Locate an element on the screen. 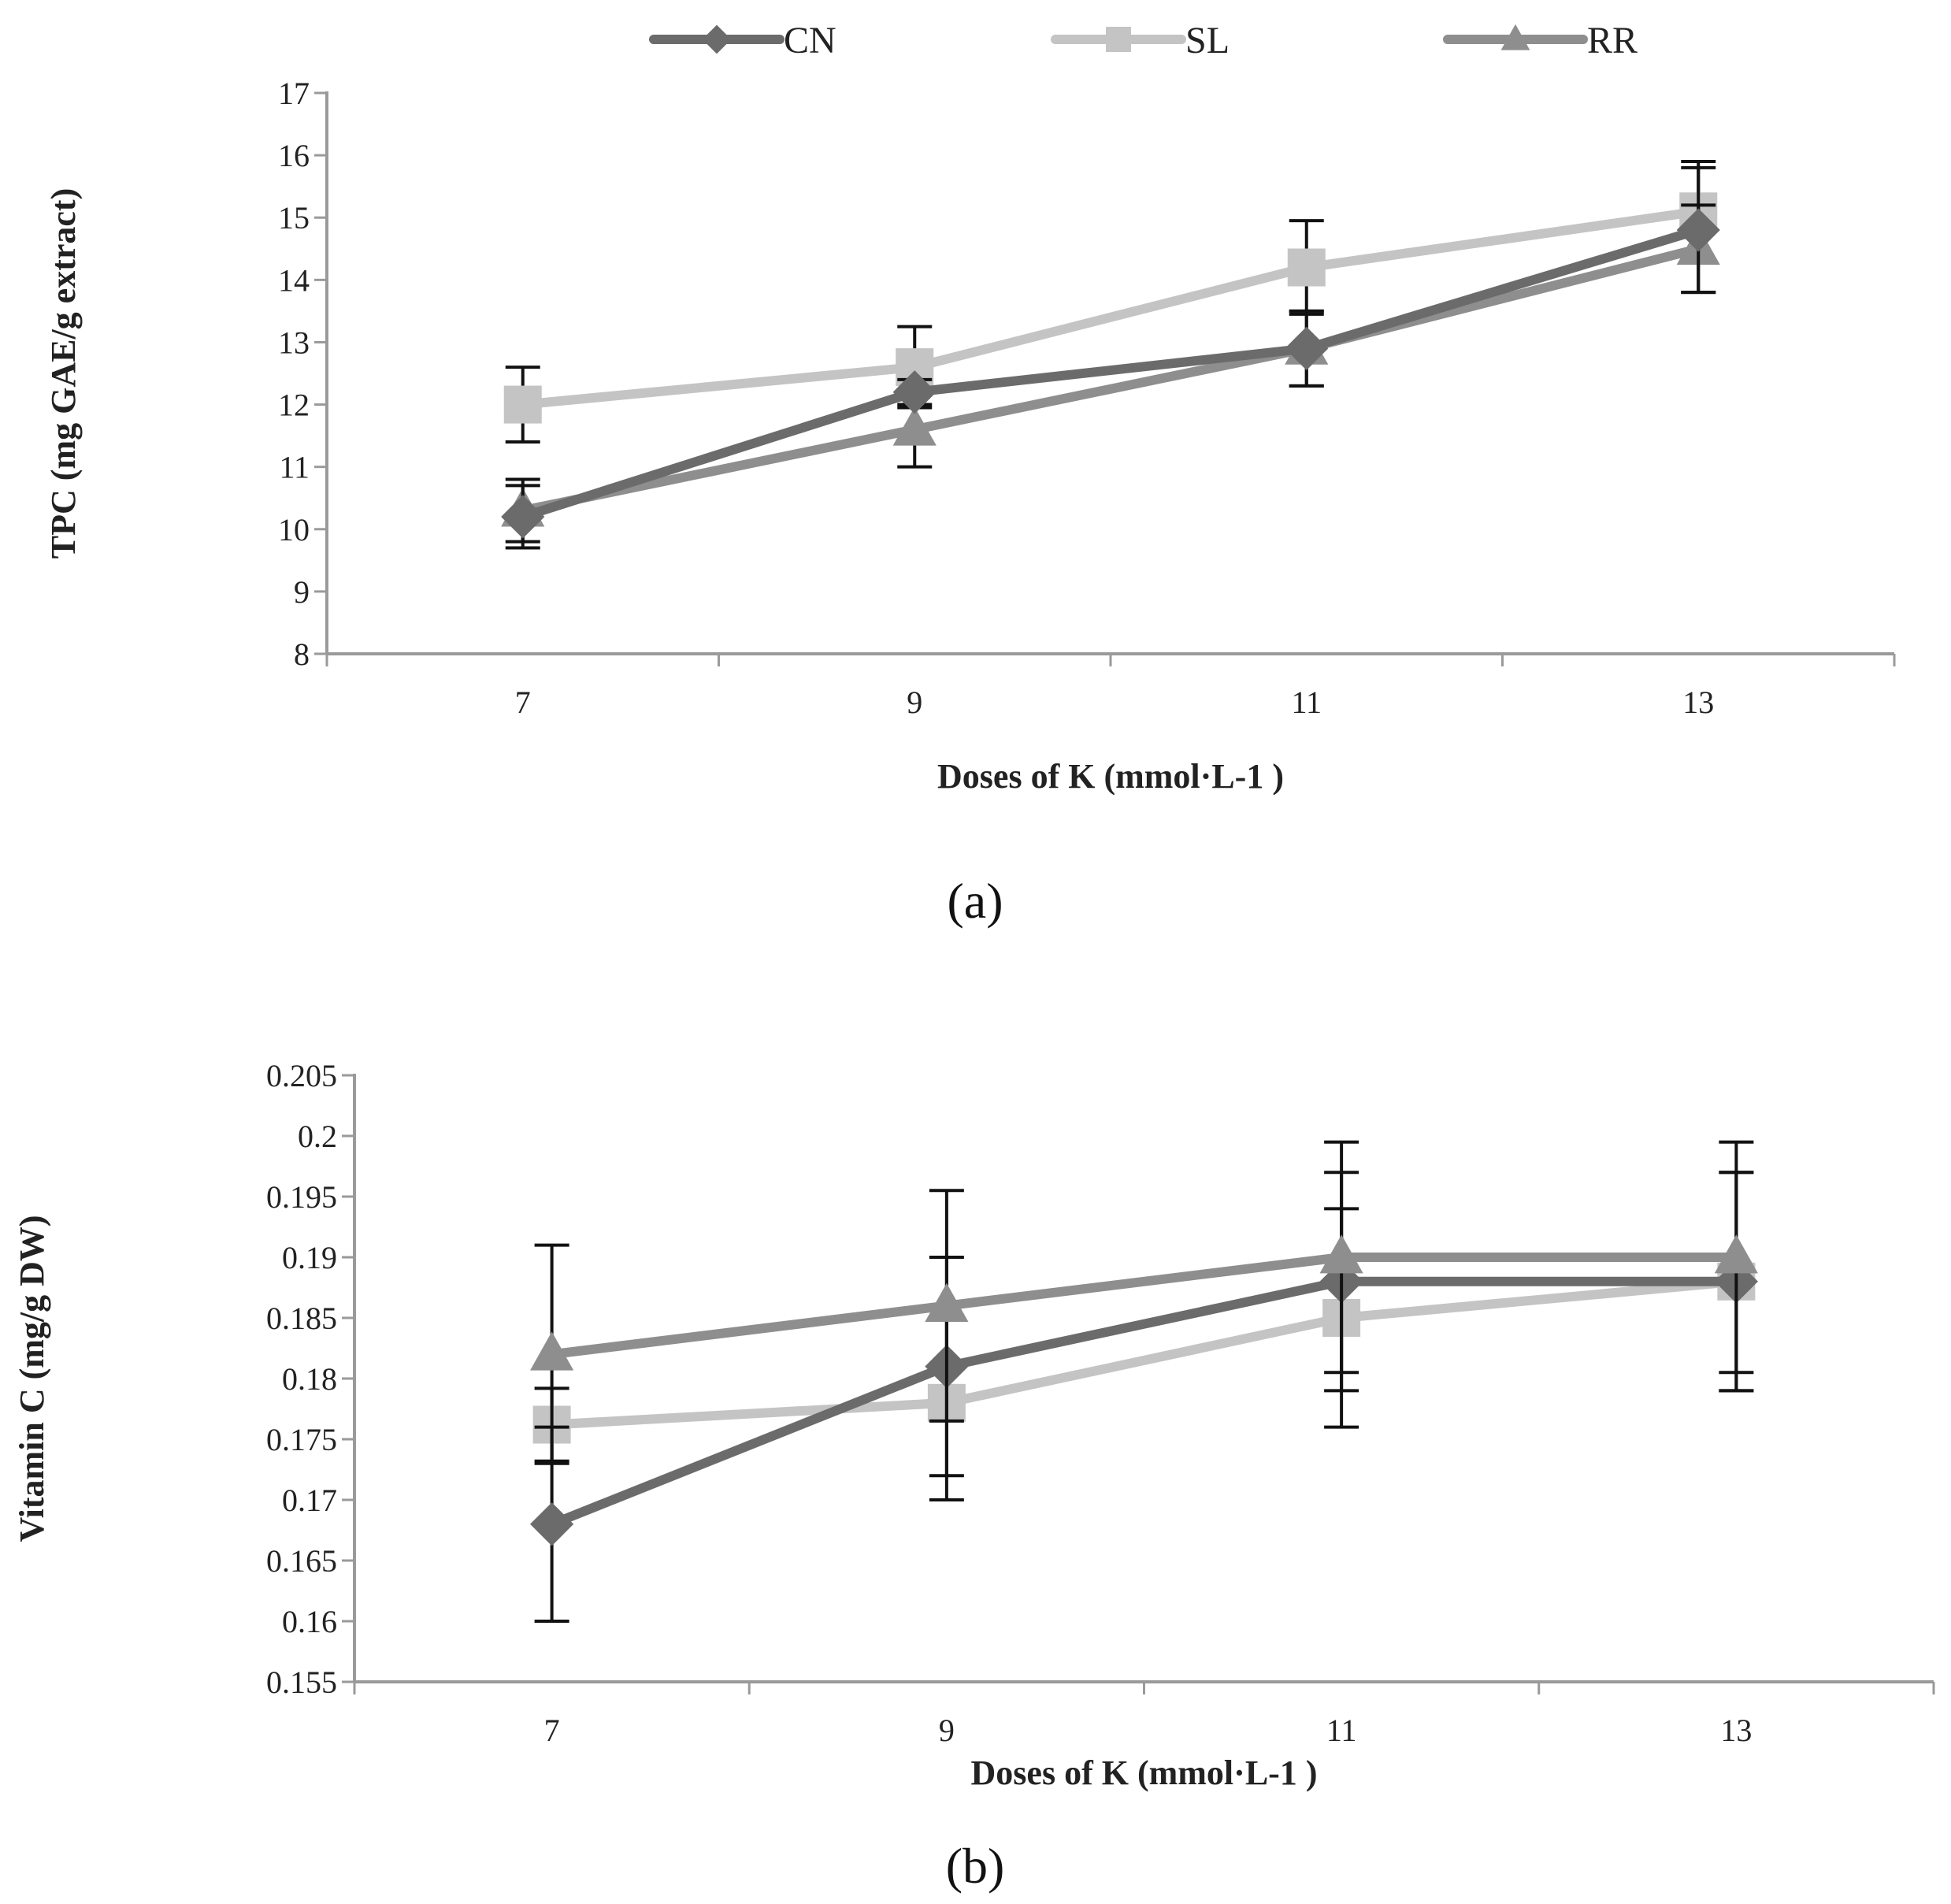  y-tick-label: 15 is located at coordinates (294, 218).